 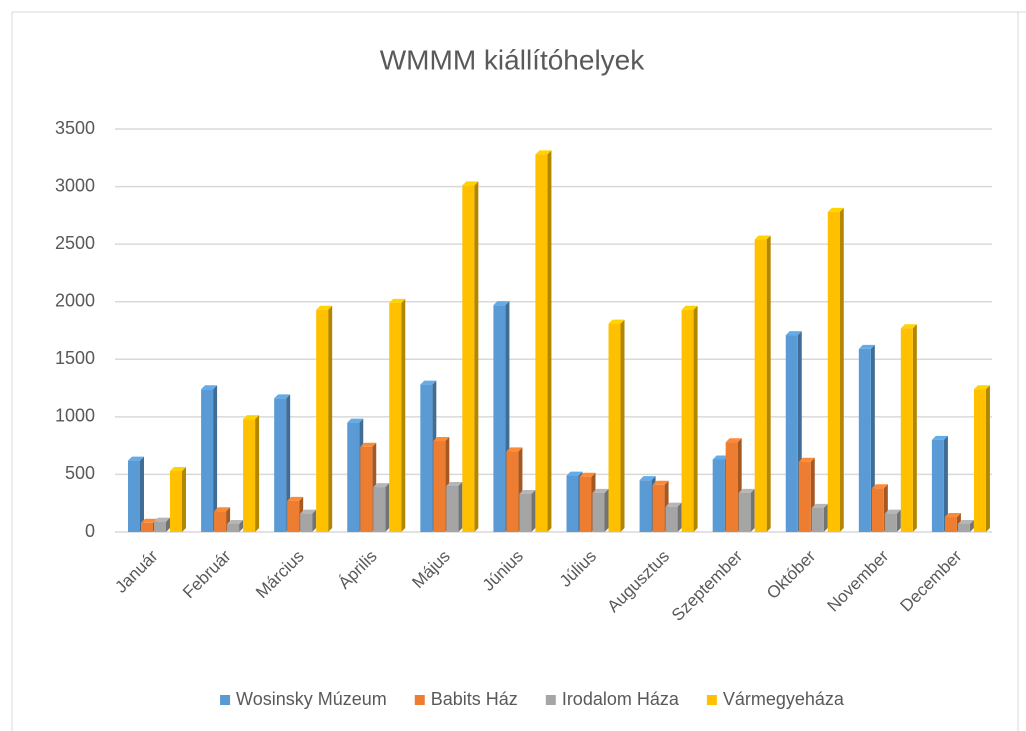 I want to click on x-tick-label: December, so click(x=931, y=580).